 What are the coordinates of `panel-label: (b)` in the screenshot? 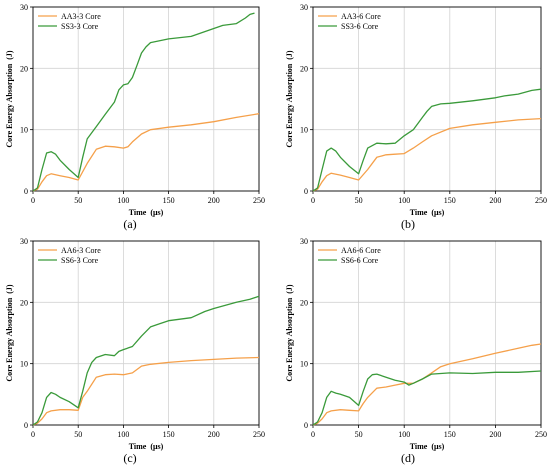 It's located at (408, 224).